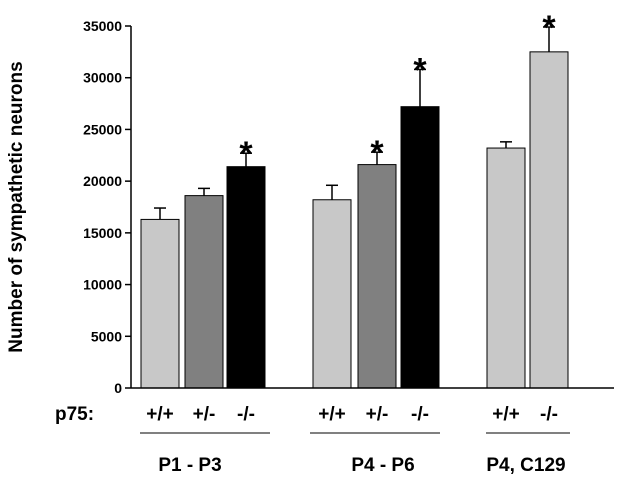  What do you see at coordinates (189, 465) in the screenshot?
I see `group-label: P1 - P3` at bounding box center [189, 465].